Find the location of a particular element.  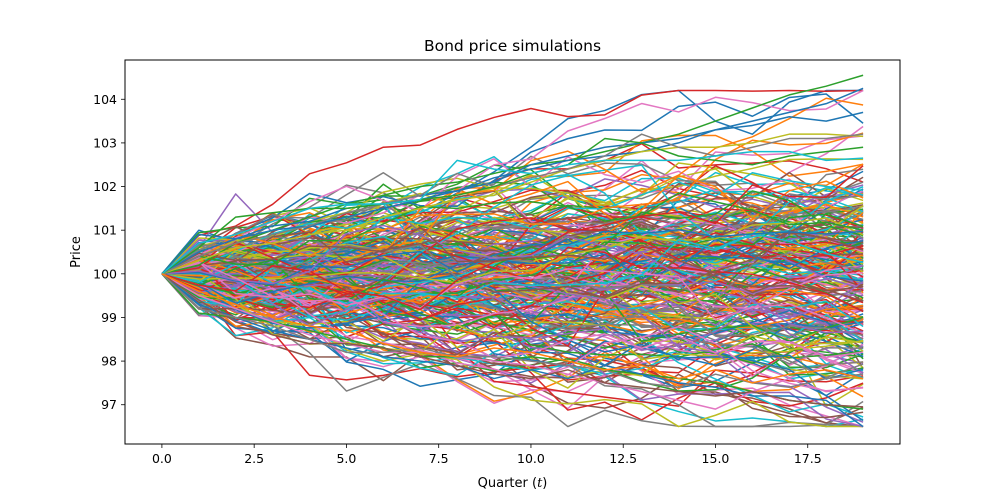

y-axis-label: Price is located at coordinates (76, 252).